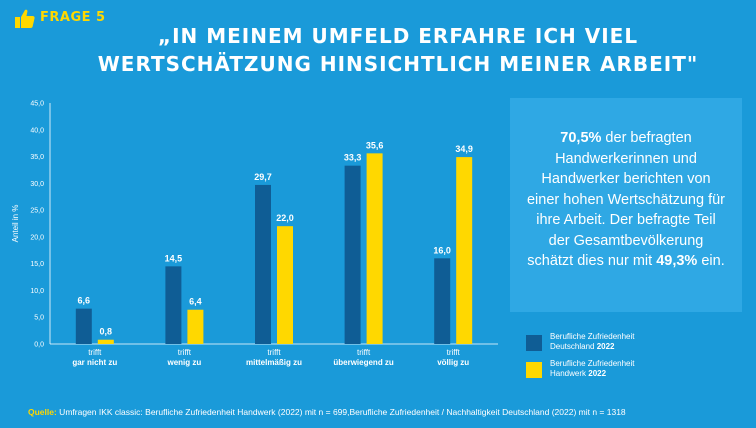 The height and width of the screenshot is (428, 756). What do you see at coordinates (285, 218) in the screenshot?
I see `data-label: 22,0` at bounding box center [285, 218].